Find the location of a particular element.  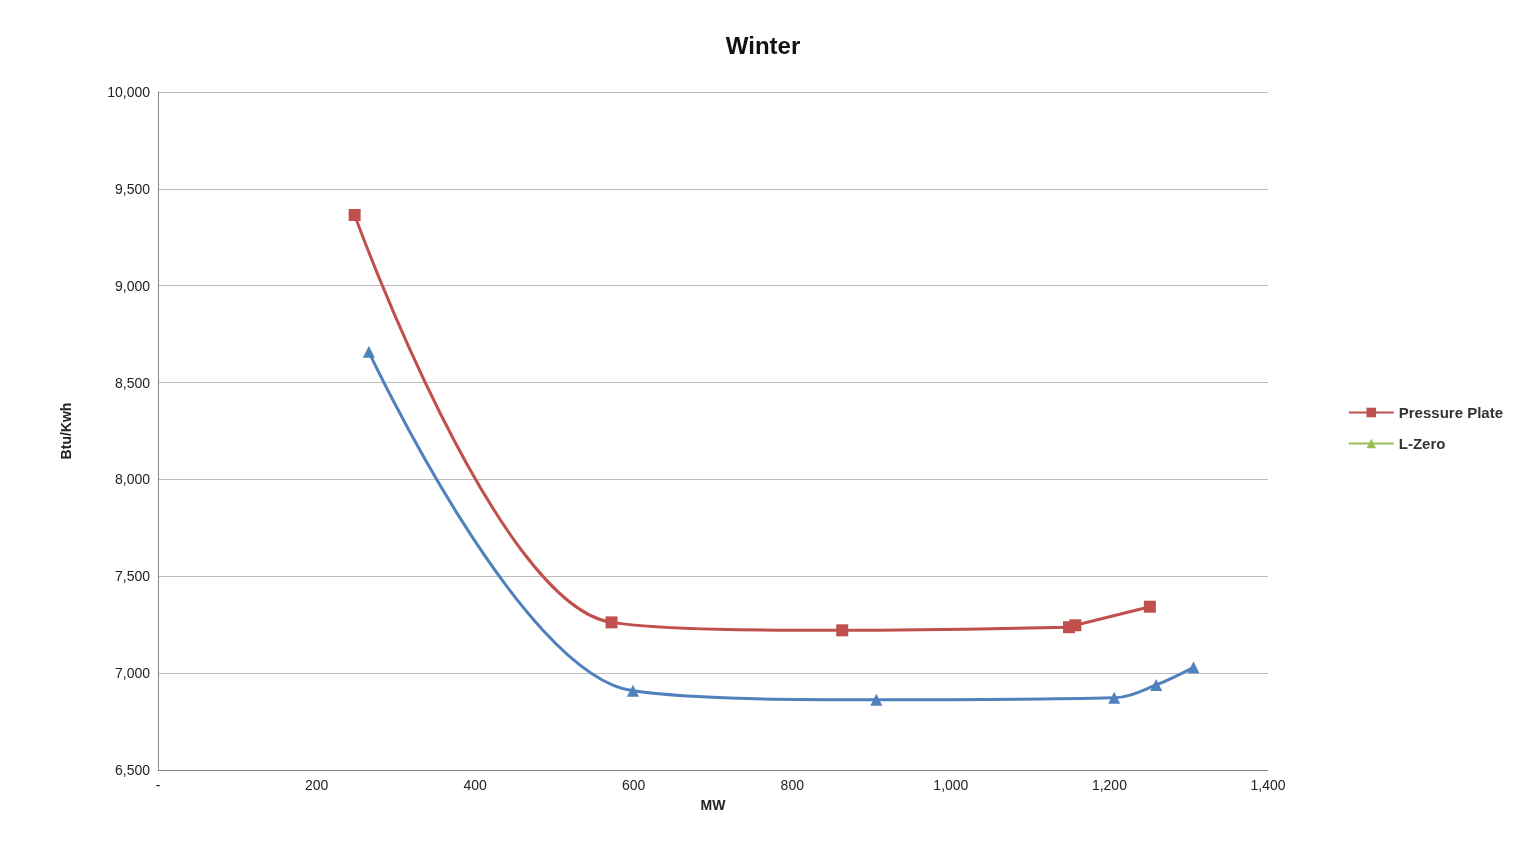

x-tick-label: 200 is located at coordinates (316, 785).